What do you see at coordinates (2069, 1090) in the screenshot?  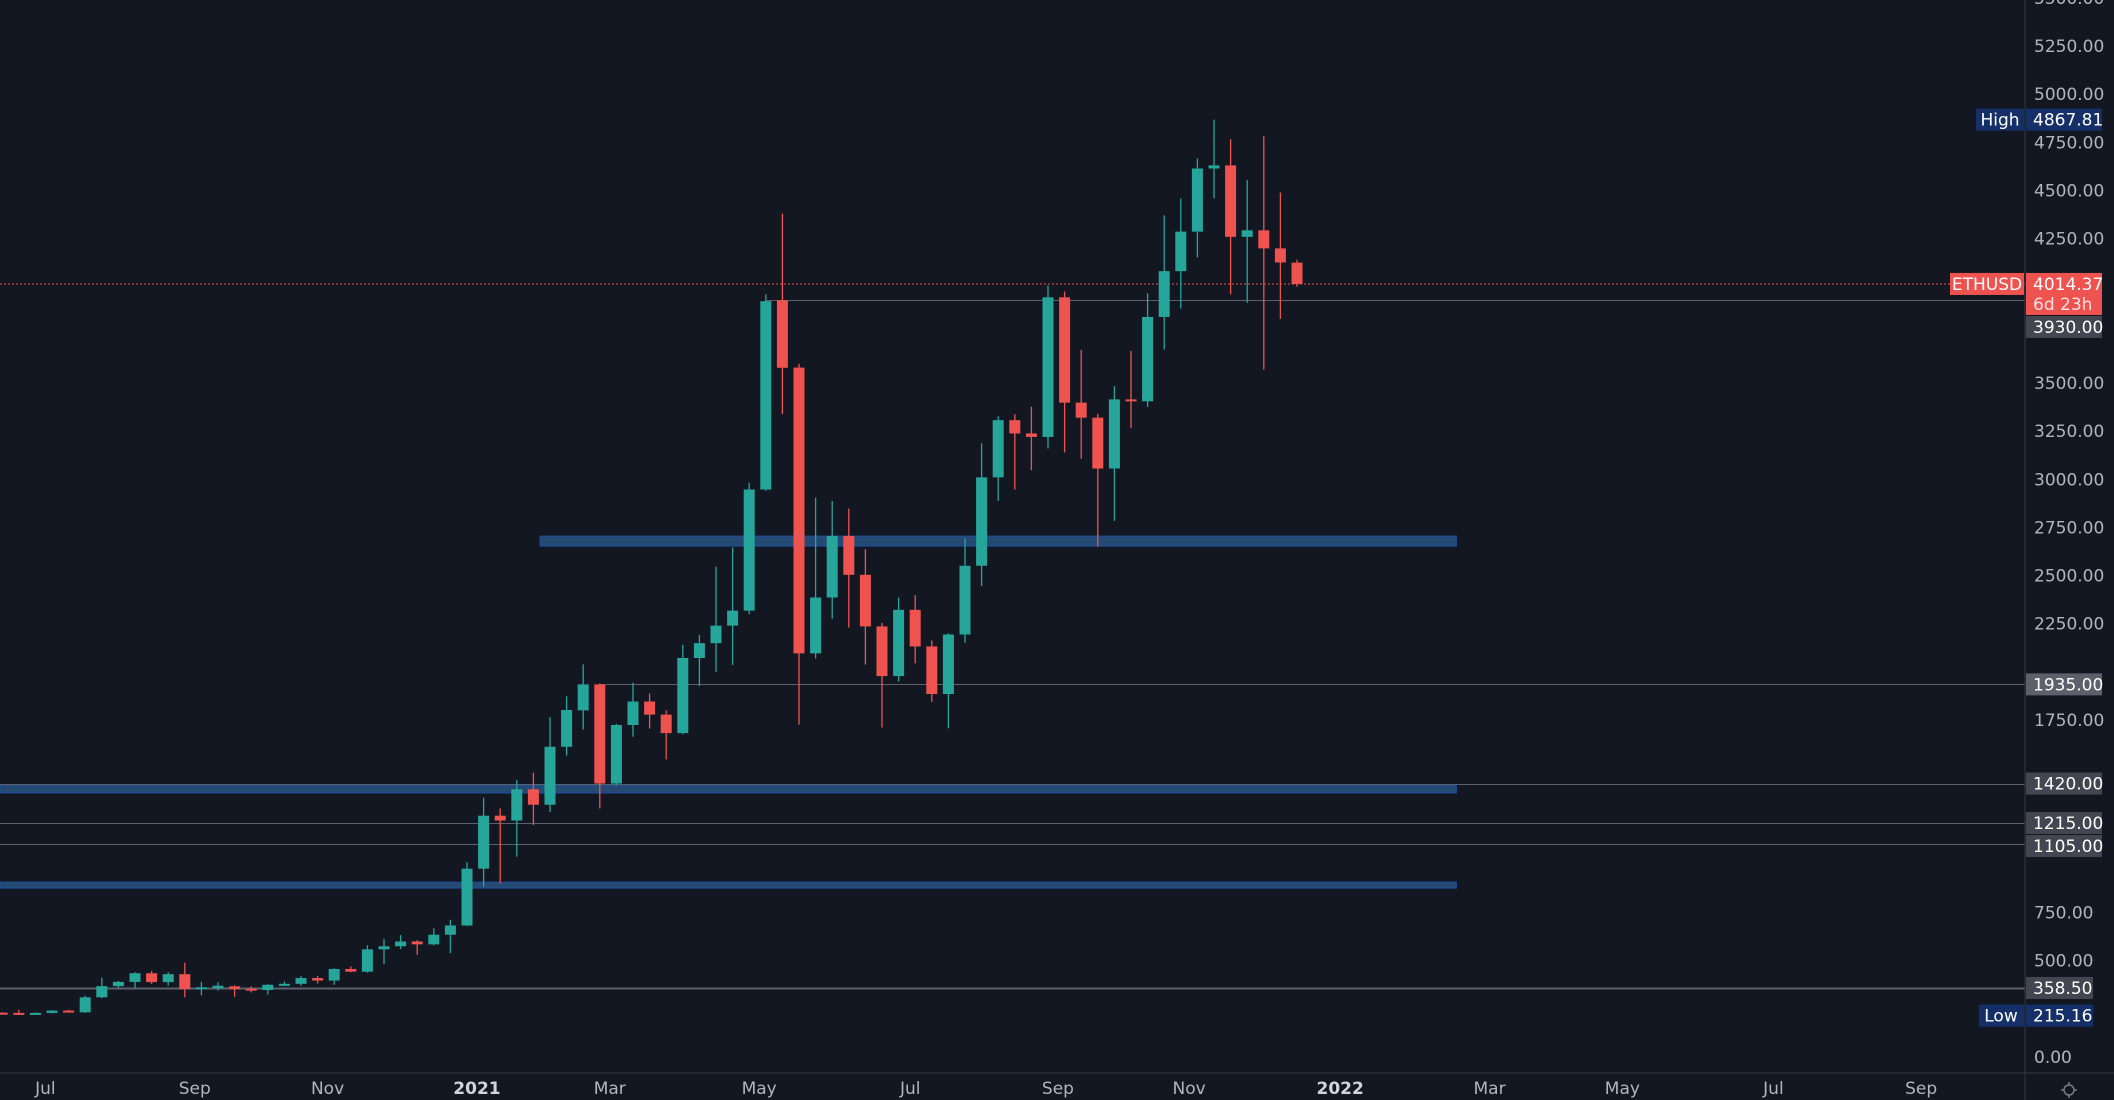 I see `gear-icon` at bounding box center [2069, 1090].